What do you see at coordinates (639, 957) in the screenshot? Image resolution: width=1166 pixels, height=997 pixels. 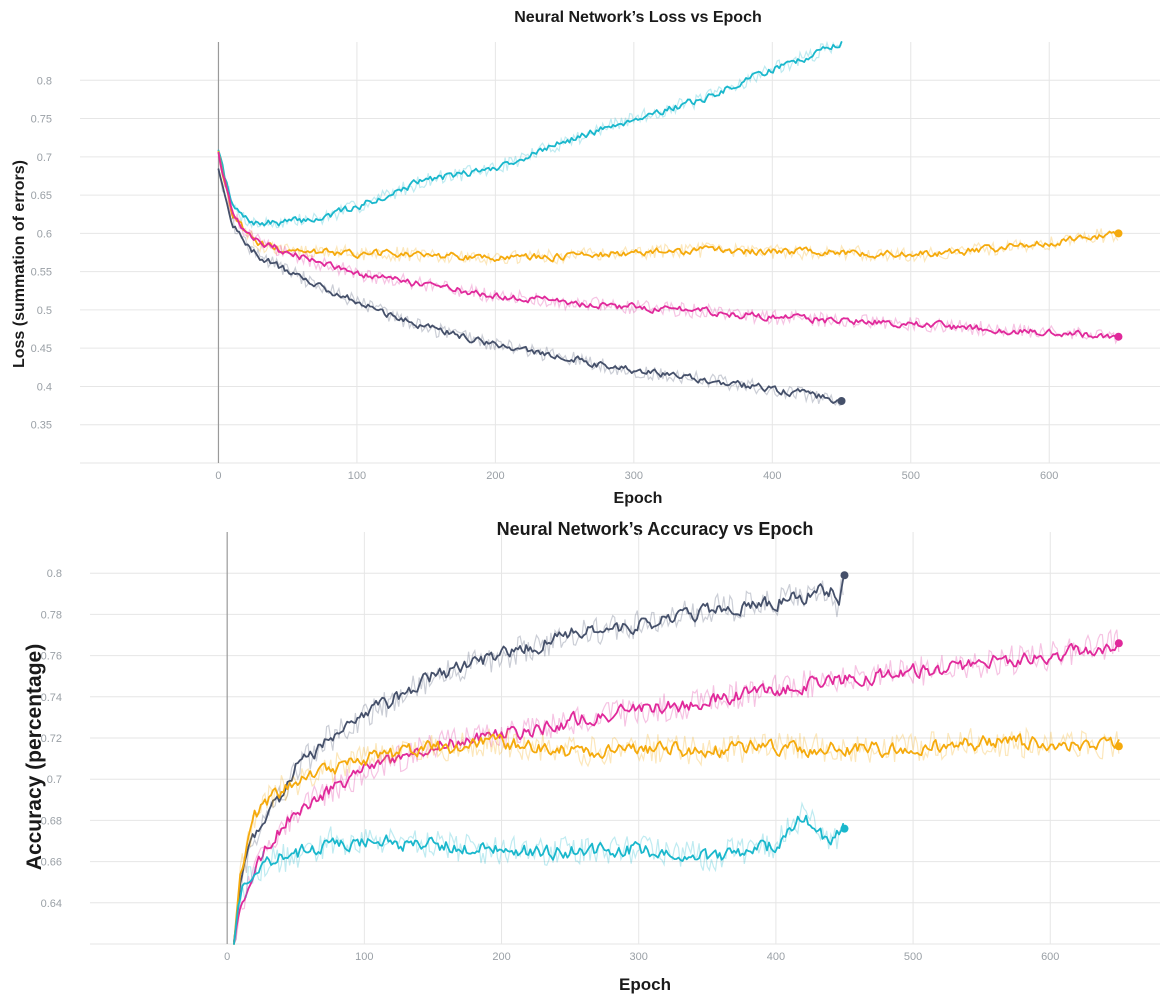 I see `accuracy-xtick-label: 300` at bounding box center [639, 957].